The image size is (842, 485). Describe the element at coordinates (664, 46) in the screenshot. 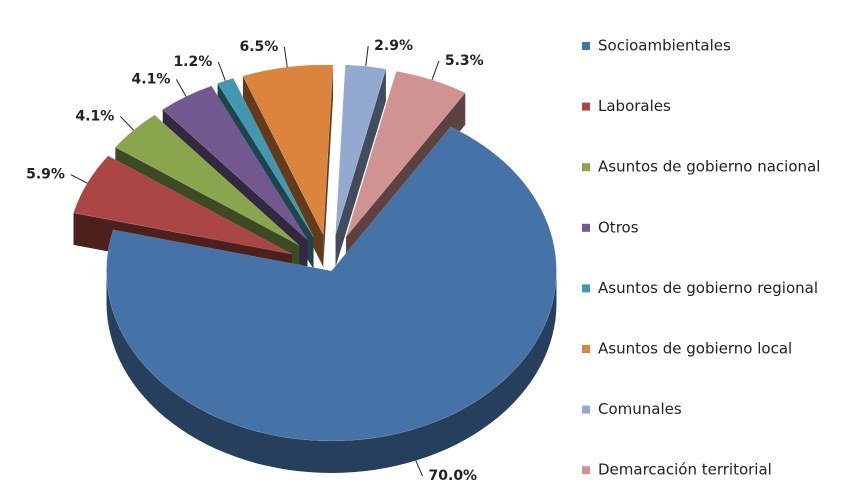

I see `legend-label: Socioambientales` at that location.